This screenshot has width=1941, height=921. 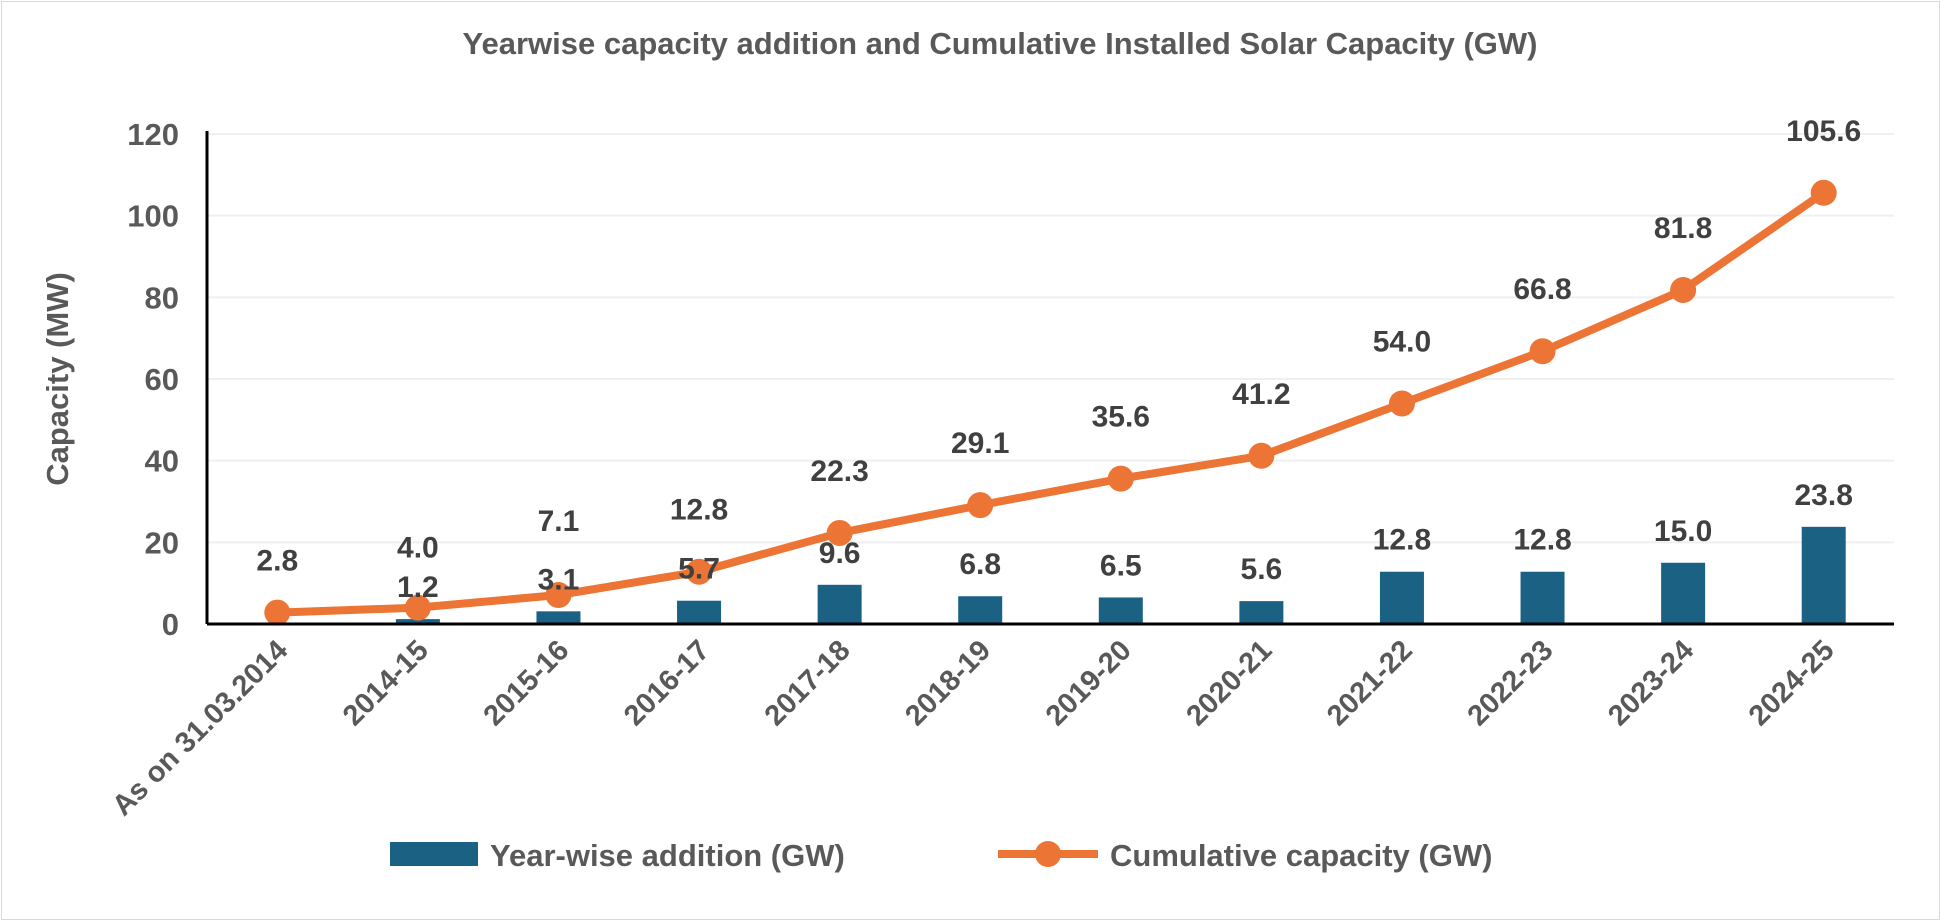 What do you see at coordinates (162, 379) in the screenshot?
I see `y-tick-label: 60` at bounding box center [162, 379].